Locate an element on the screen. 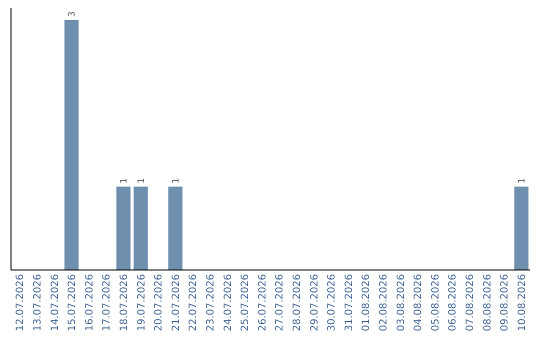 The width and height of the screenshot is (540, 340). x-tick-label: 21.07.2026 is located at coordinates (176, 303).